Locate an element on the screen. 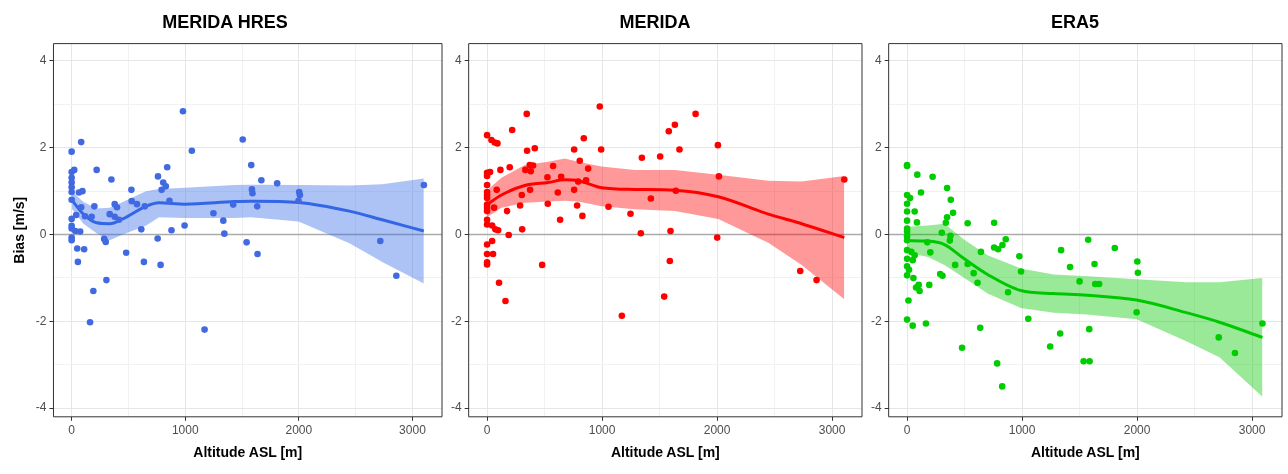 This screenshot has height=474, width=1288. chart-title: MERIDA is located at coordinates (655, 21).